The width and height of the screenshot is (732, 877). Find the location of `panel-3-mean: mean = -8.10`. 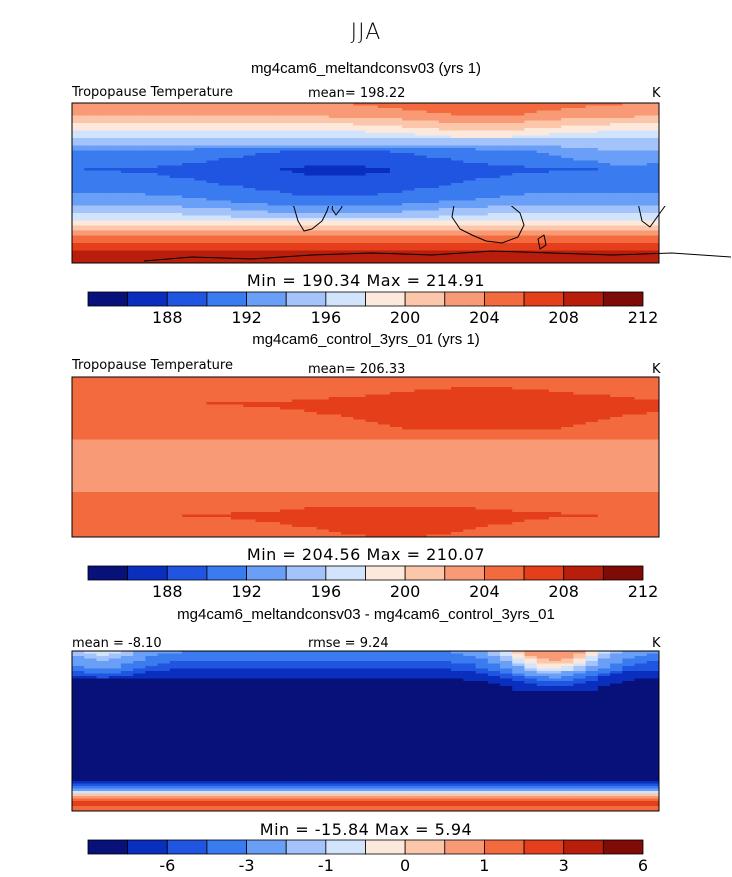

panel-3-mean: mean = -8.10 is located at coordinates (117, 643).